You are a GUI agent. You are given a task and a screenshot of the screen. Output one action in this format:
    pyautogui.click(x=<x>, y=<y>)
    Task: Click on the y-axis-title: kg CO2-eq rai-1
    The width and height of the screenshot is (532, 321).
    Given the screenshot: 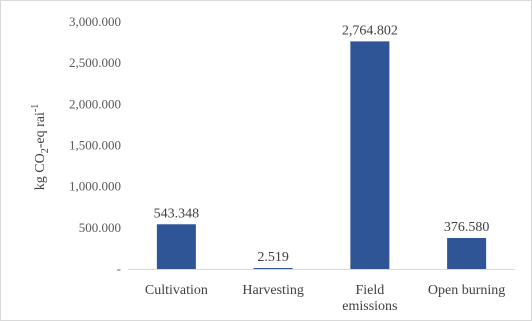 What is the action you would take?
    pyautogui.click(x=40, y=147)
    